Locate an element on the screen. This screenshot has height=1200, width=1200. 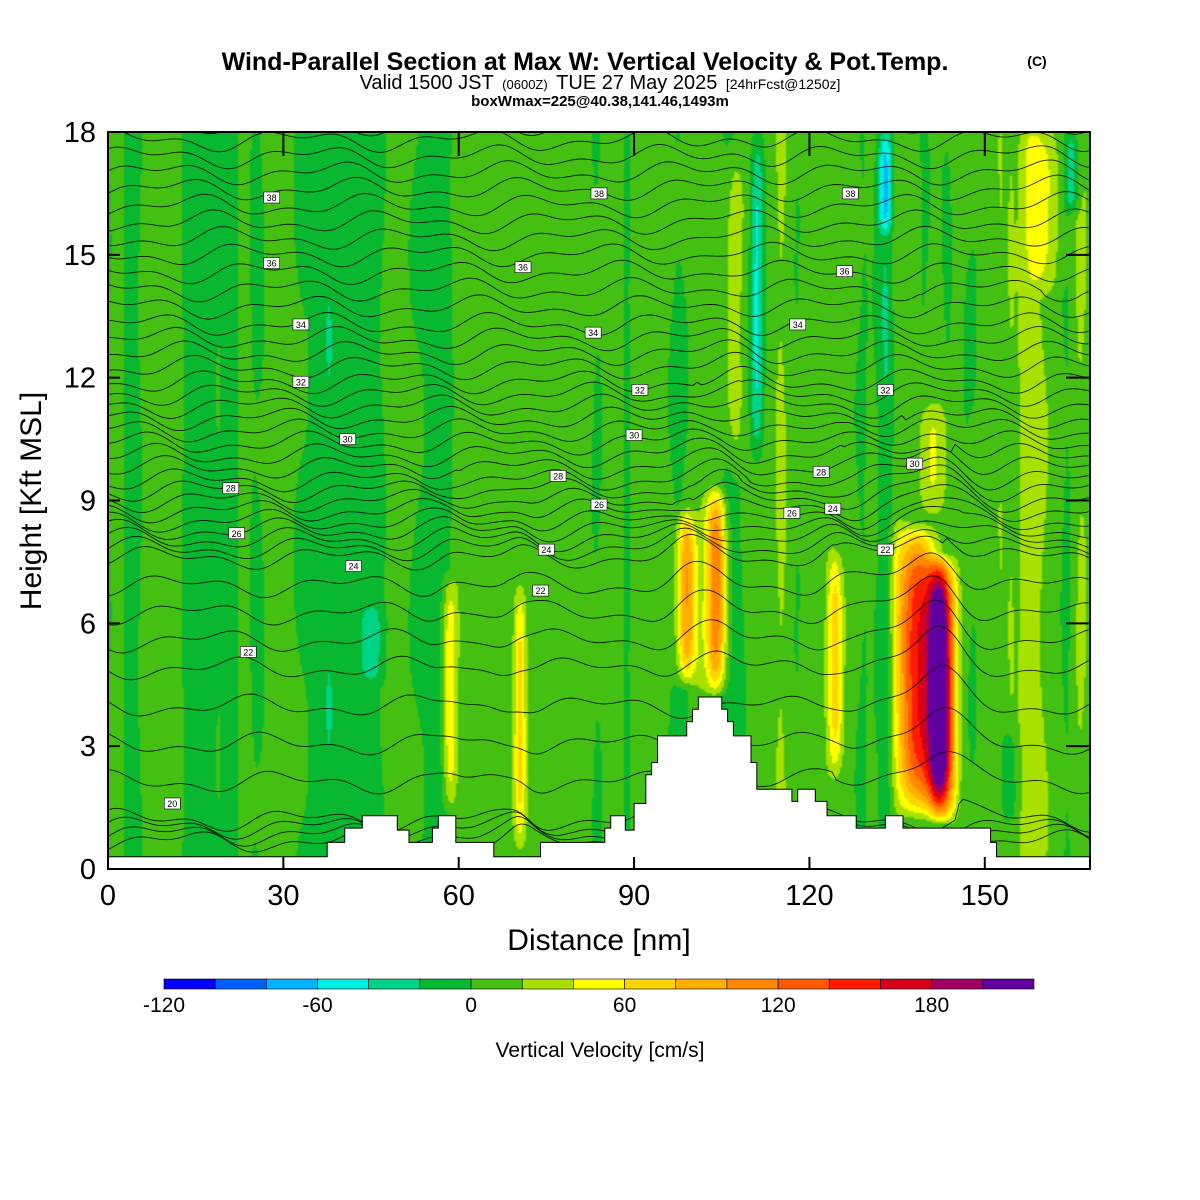
theta-contour-label: 30 is located at coordinates (634, 435).